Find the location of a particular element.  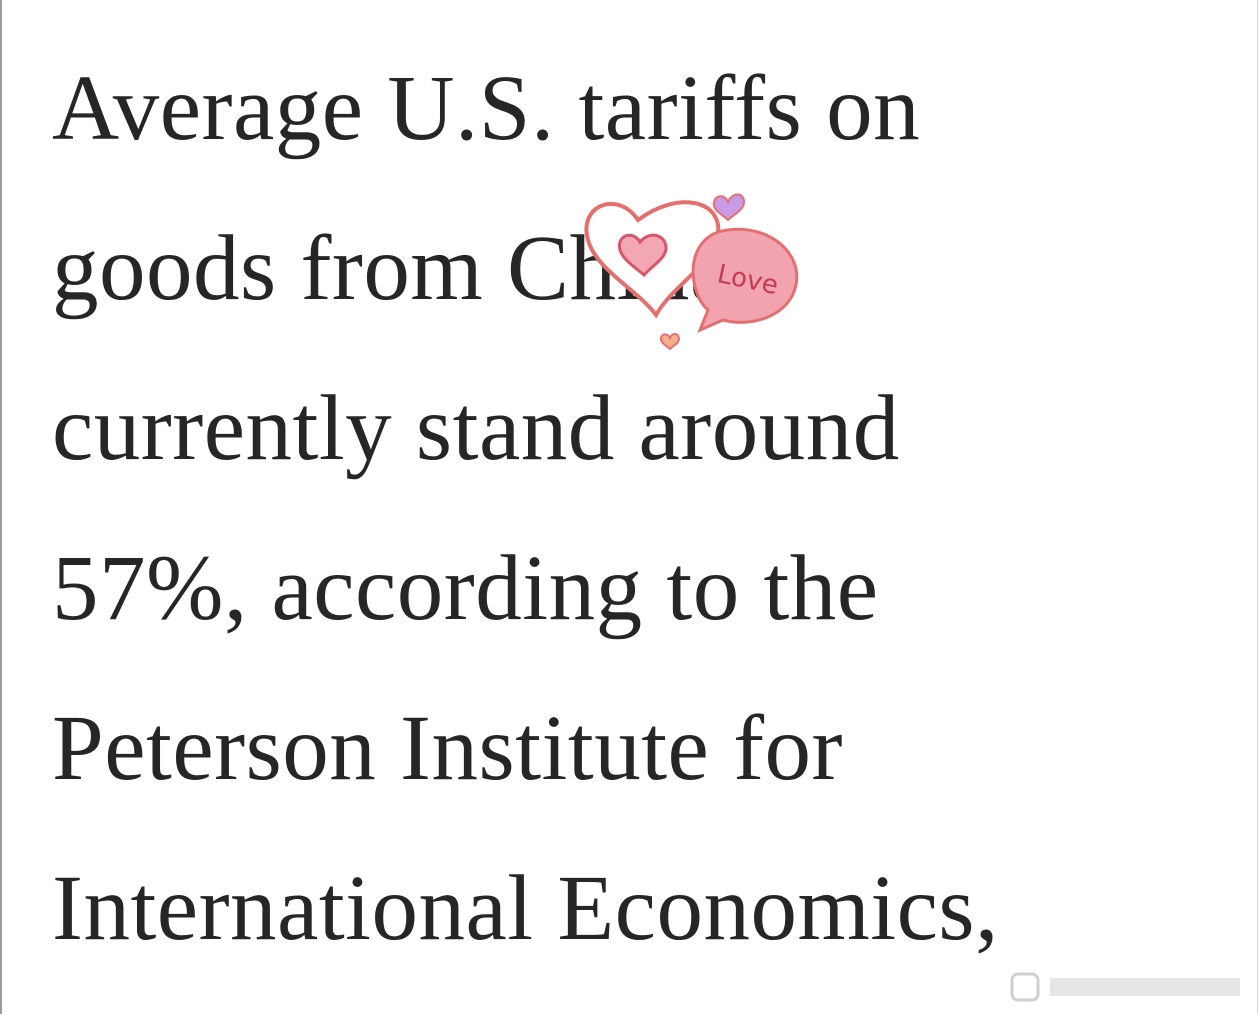

text-line: International Economics, is located at coordinates (525, 908).